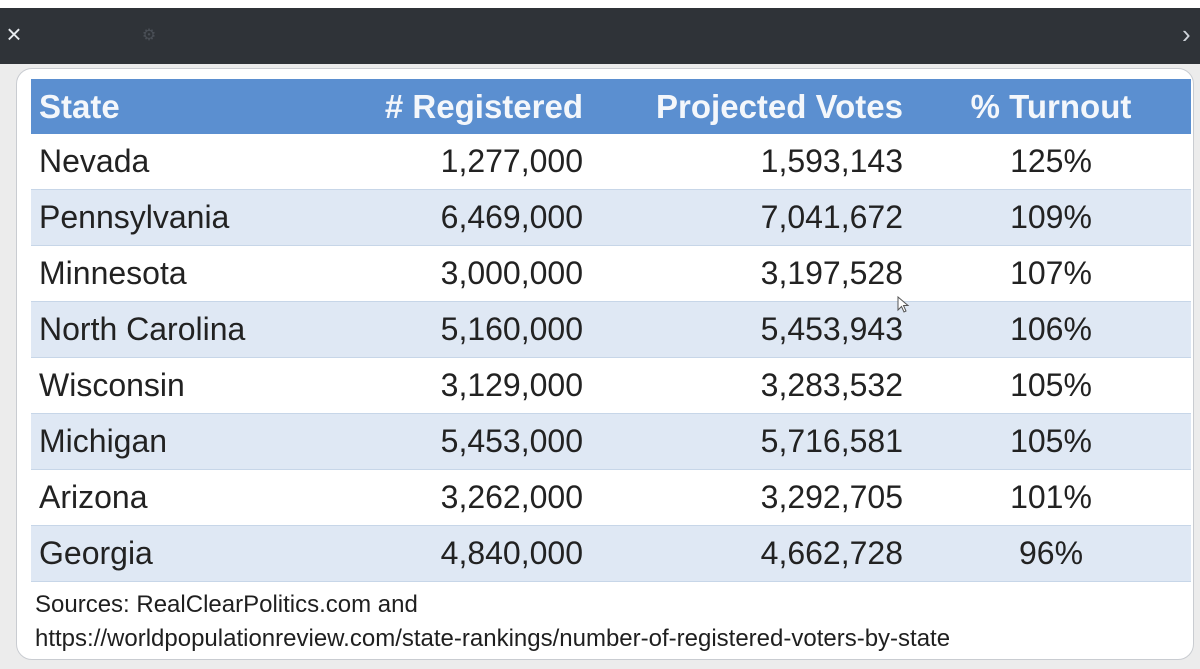 This screenshot has width=1200, height=669. What do you see at coordinates (600, 4) in the screenshot?
I see `top-strip` at bounding box center [600, 4].